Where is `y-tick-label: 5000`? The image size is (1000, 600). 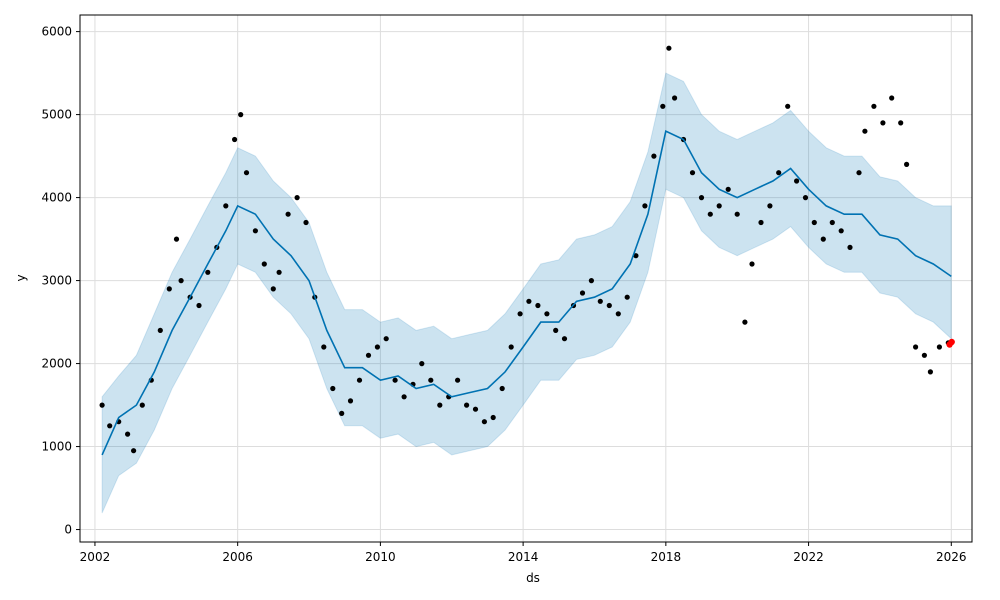
y-tick-label: 5000 is located at coordinates (56, 115).